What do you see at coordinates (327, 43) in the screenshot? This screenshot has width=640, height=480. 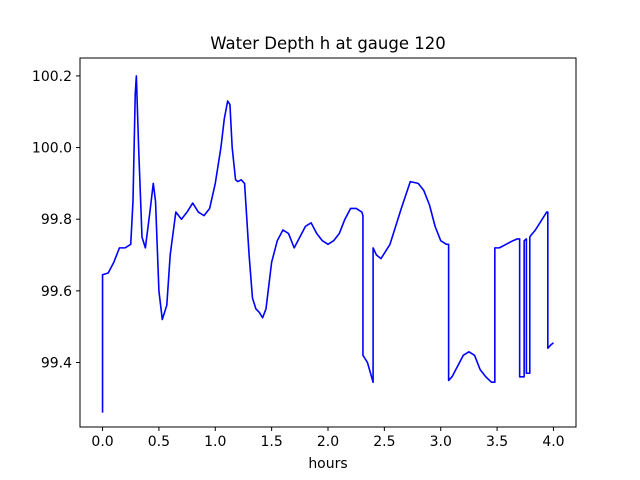 I see `chart-title: Water Depth h at gauge 120` at bounding box center [327, 43].